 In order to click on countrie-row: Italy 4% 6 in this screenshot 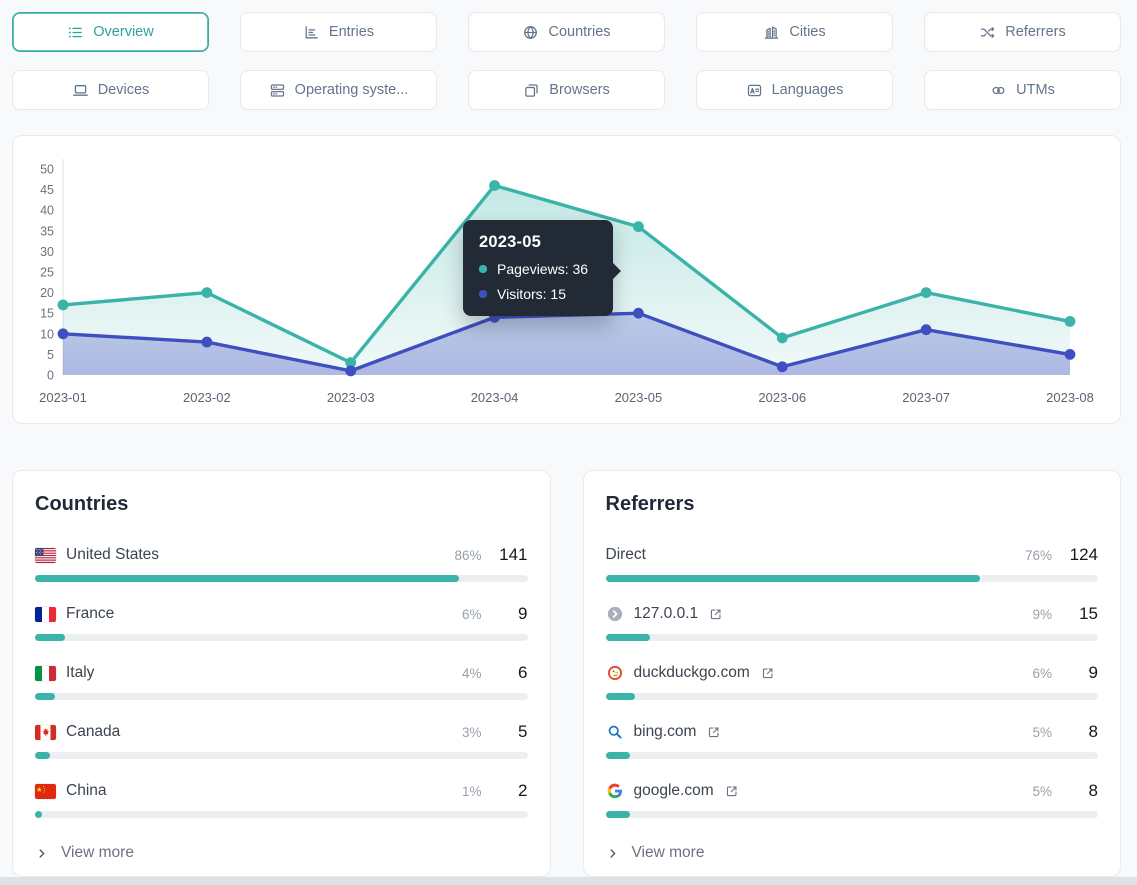, I will do `click(281, 681)`.